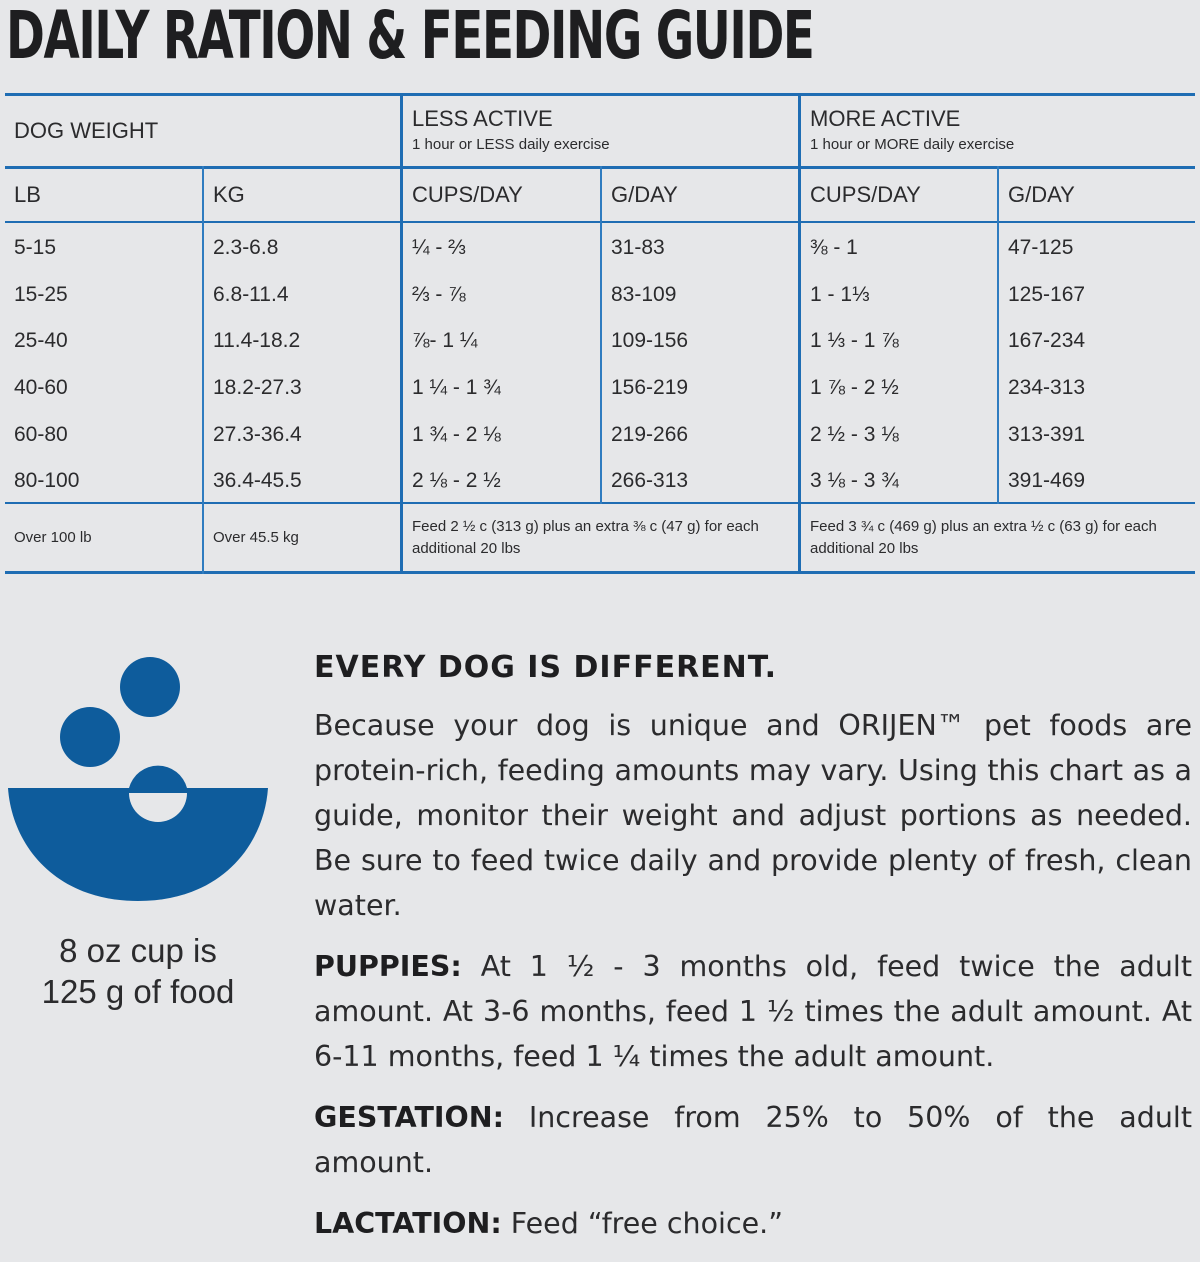 The width and height of the screenshot is (1200, 1262). Describe the element at coordinates (138, 991) in the screenshot. I see `cup-note-line2: 125 g of food` at that location.